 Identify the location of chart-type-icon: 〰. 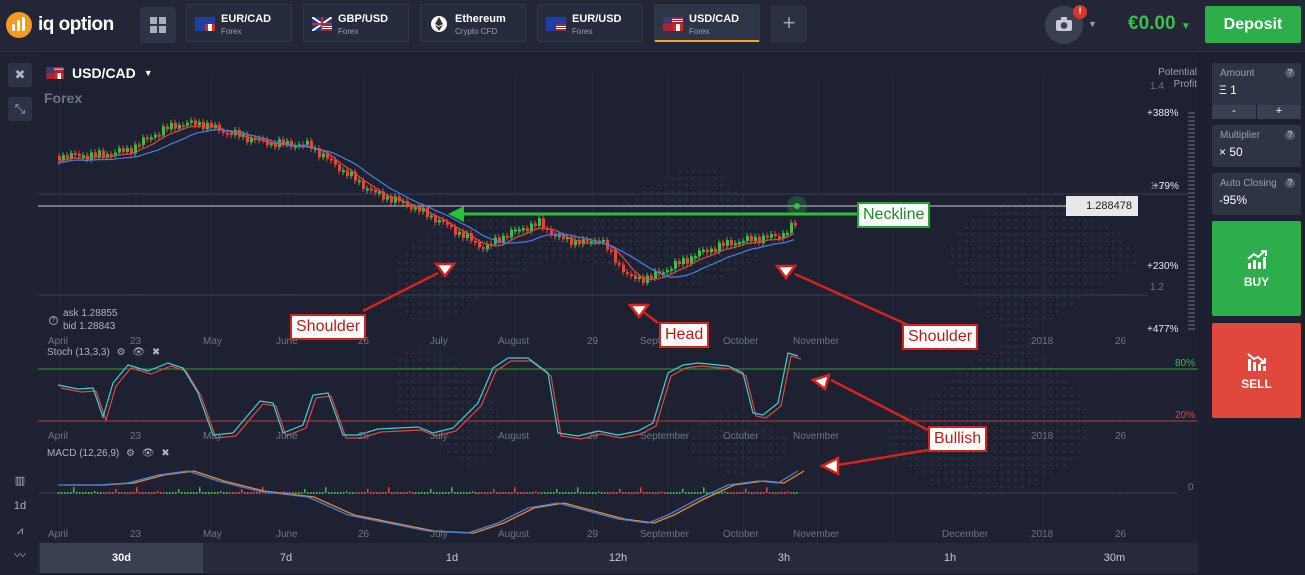
(20, 556).